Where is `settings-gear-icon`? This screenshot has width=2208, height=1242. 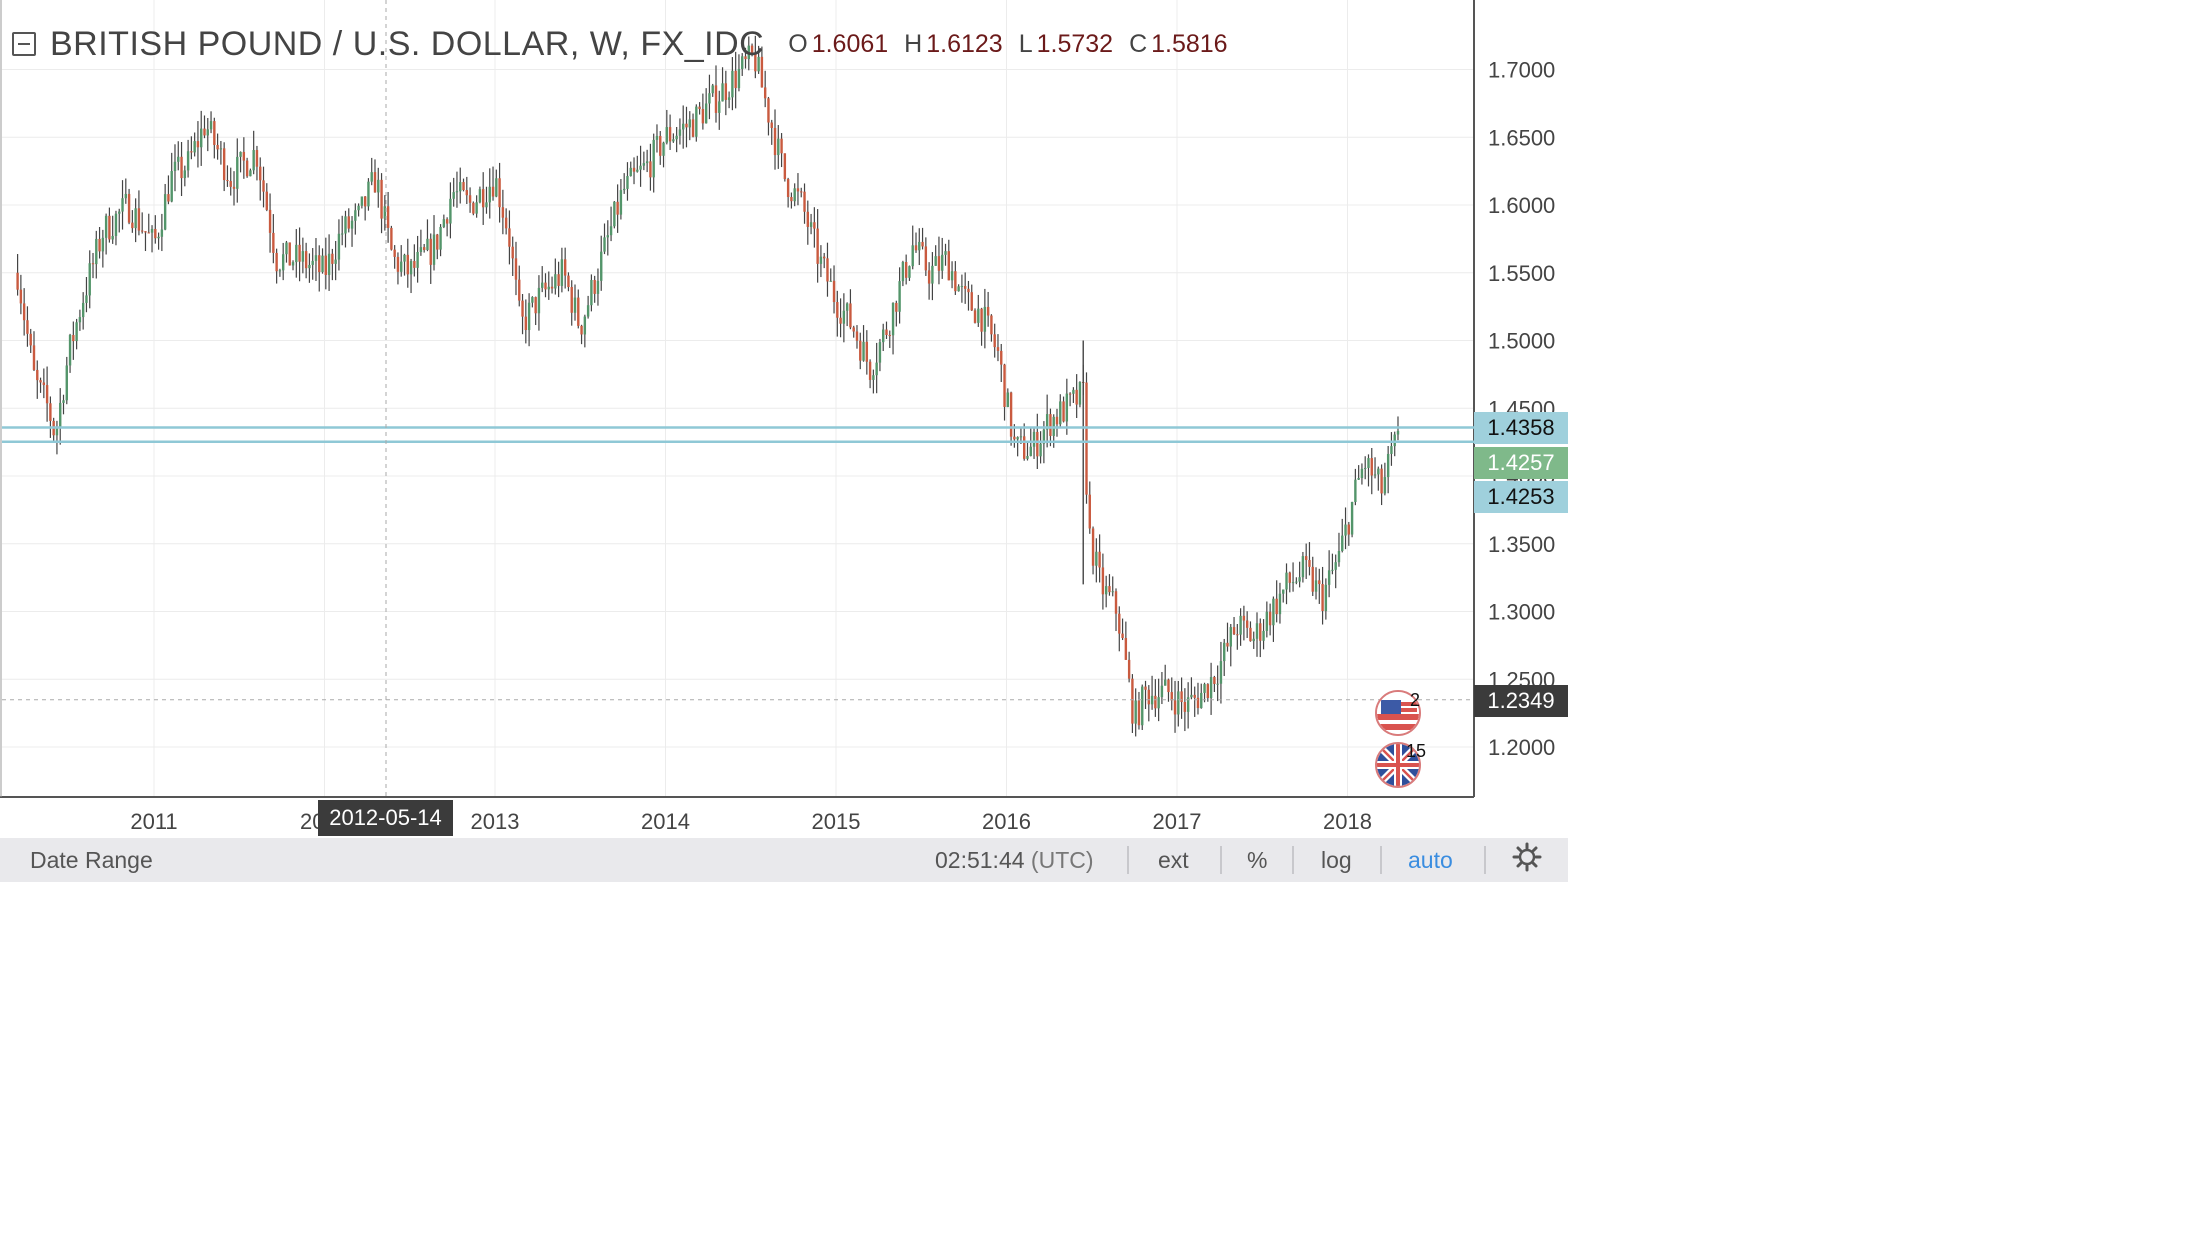
settings-gear-icon is located at coordinates (1527, 860).